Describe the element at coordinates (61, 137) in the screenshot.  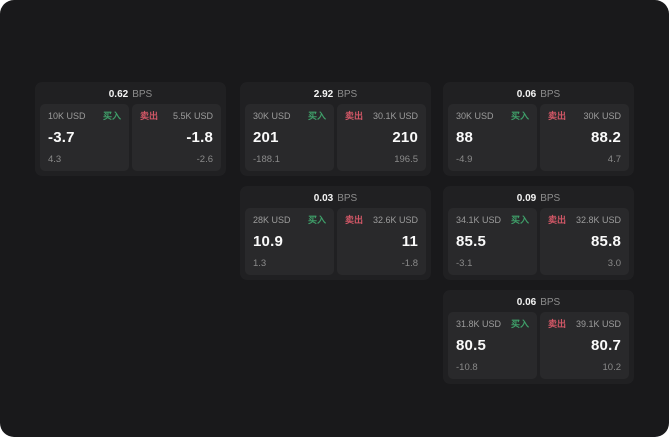
I see `buy-price: -3.7` at that location.